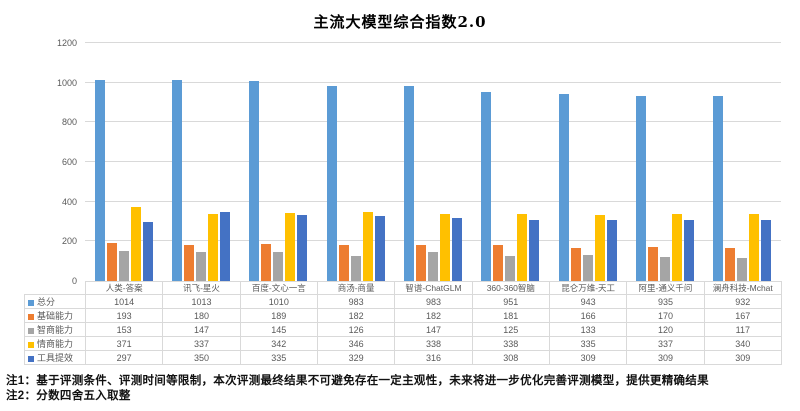  What do you see at coordinates (68, 396) in the screenshot?
I see `footnote-2: 注2：分数四舍五入取整` at bounding box center [68, 396].